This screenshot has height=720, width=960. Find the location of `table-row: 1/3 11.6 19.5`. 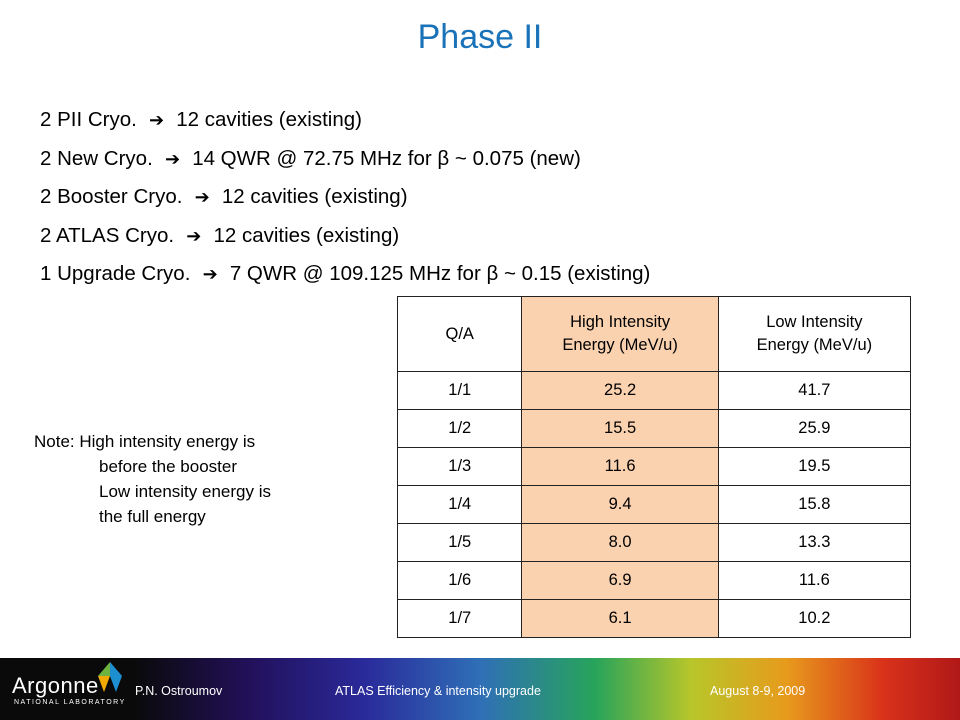

table-row: 1/3 11.6 19.5 is located at coordinates (654, 466).